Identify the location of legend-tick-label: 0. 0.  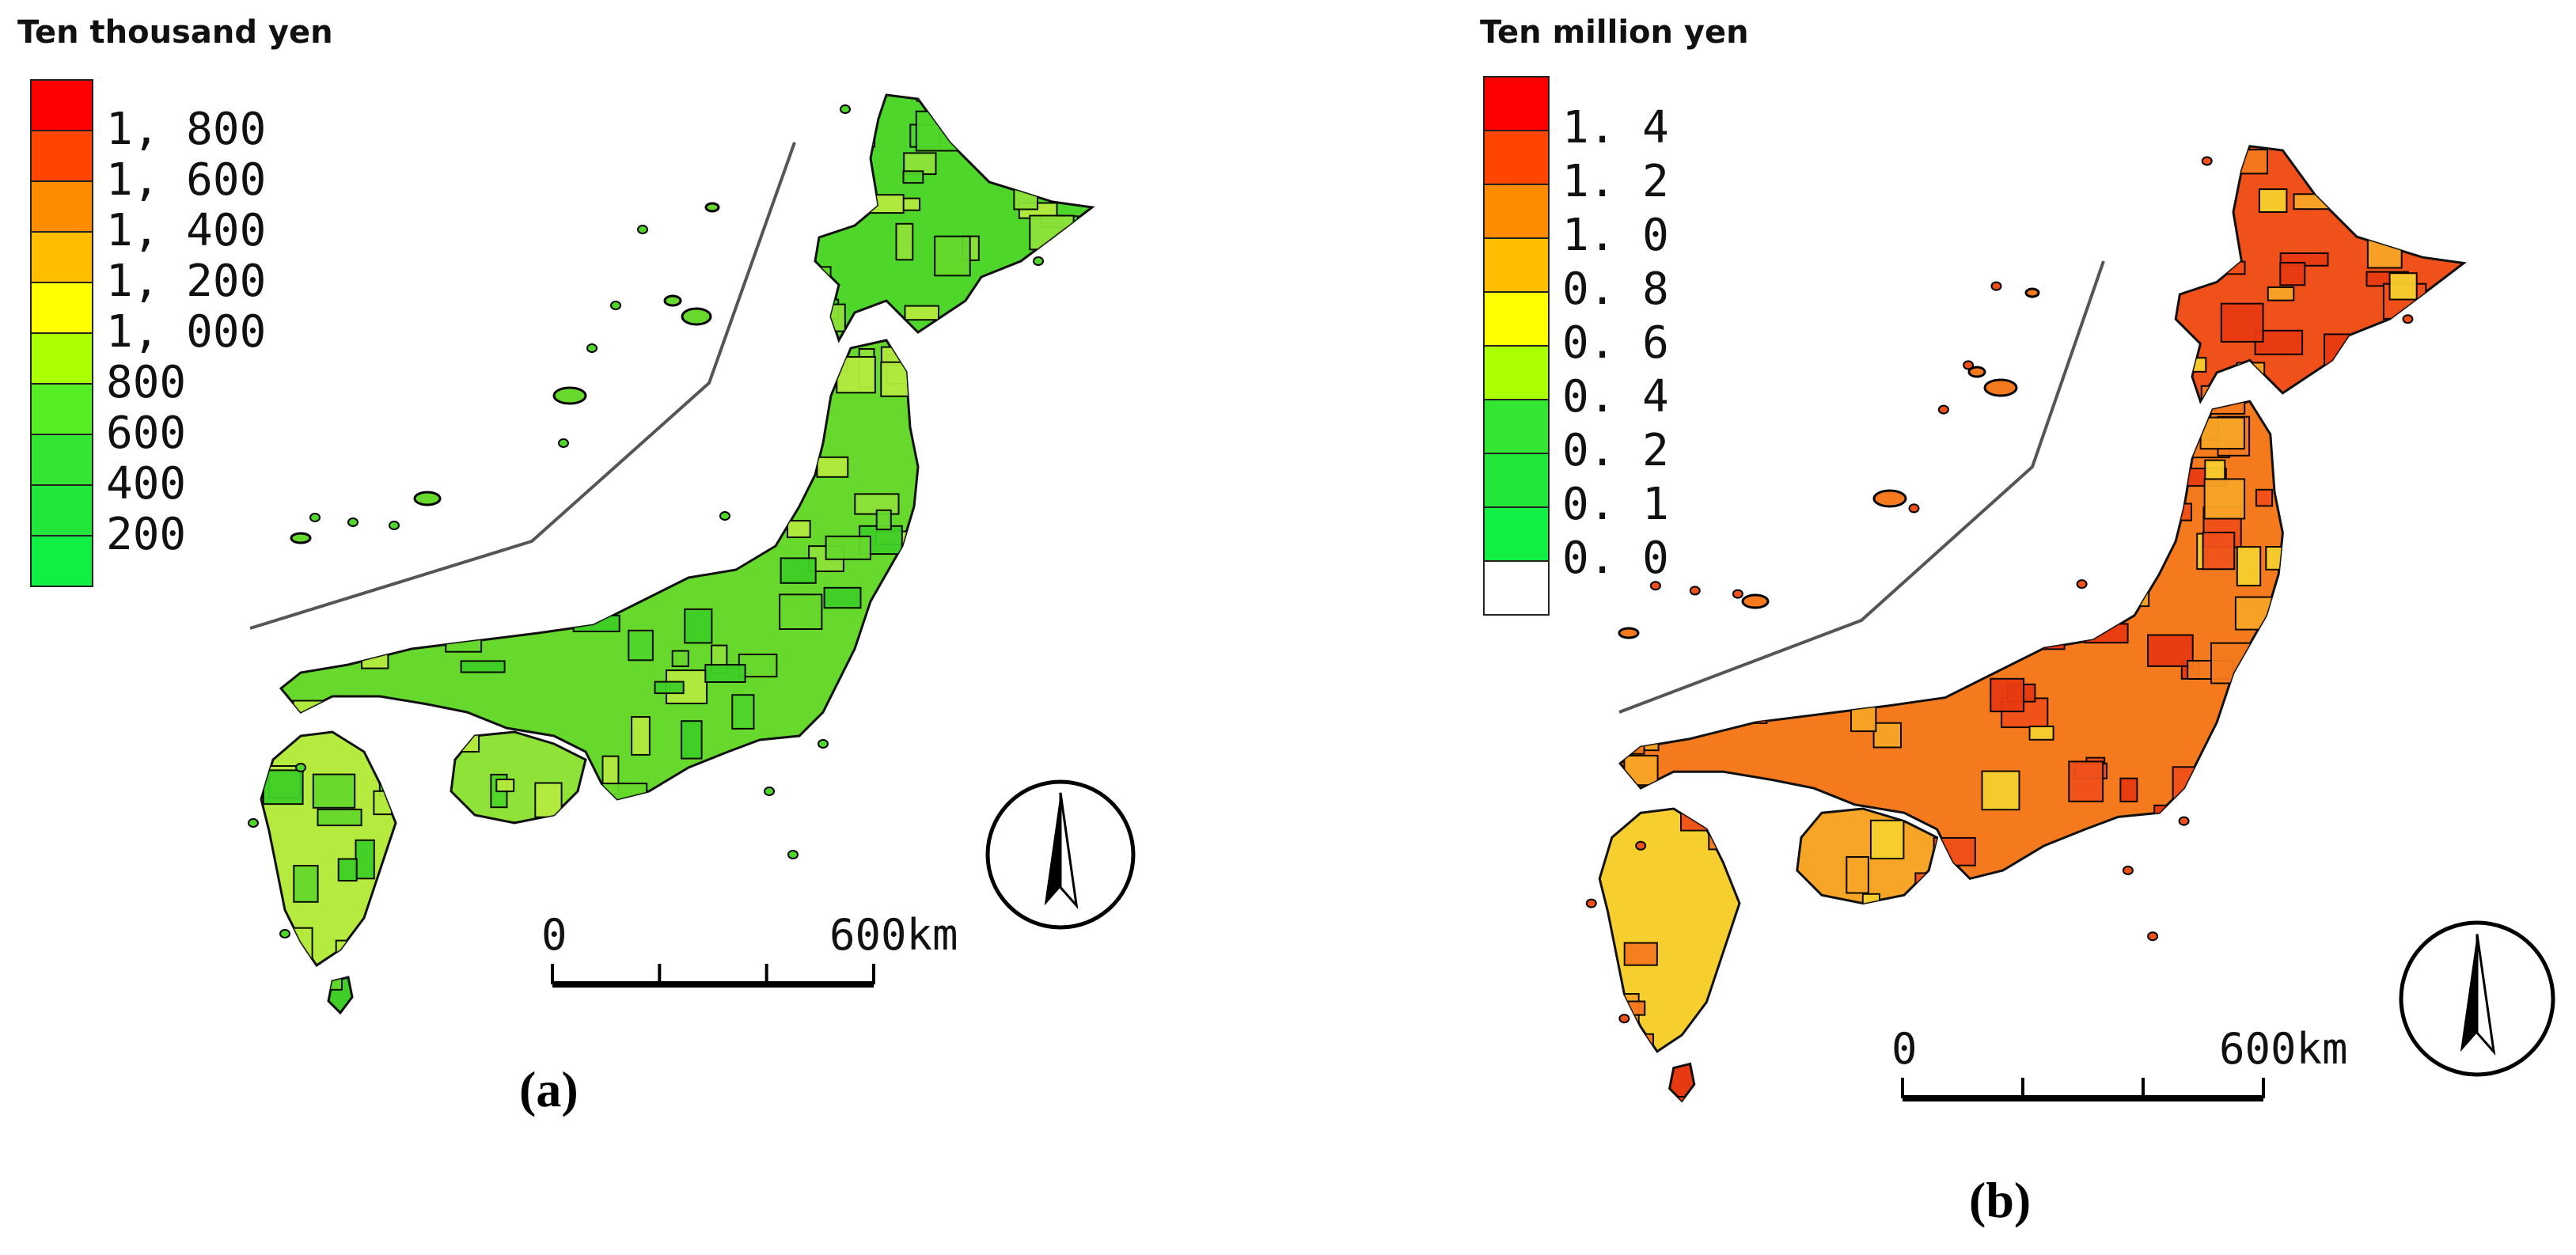
(1615, 558).